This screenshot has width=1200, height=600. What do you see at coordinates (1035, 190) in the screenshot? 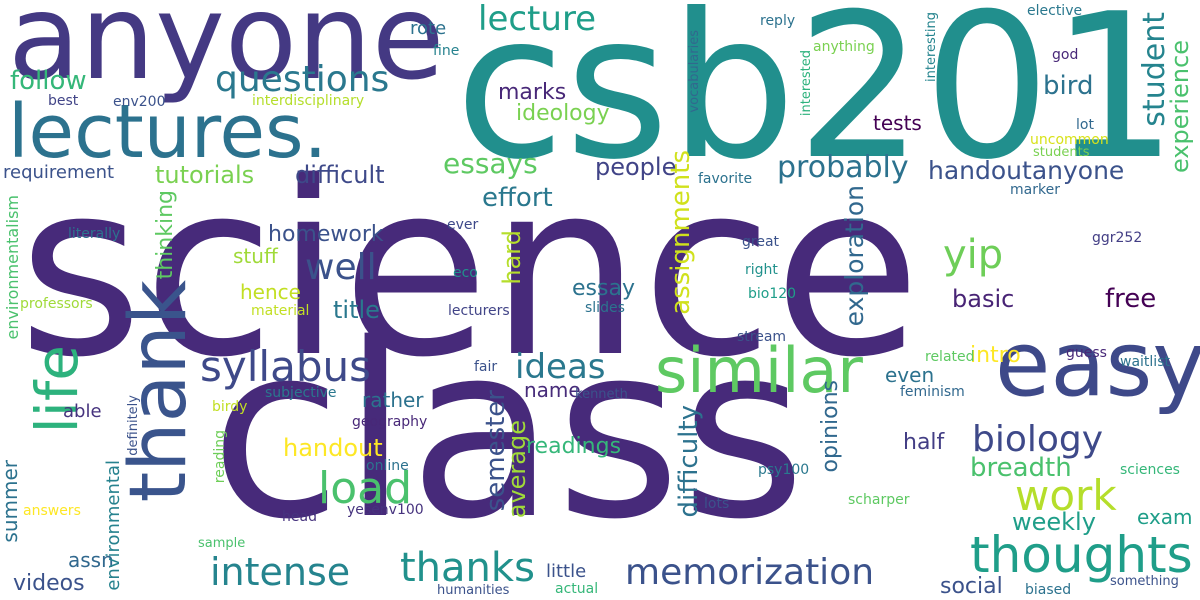
I see `word-marker: marker` at bounding box center [1035, 190].